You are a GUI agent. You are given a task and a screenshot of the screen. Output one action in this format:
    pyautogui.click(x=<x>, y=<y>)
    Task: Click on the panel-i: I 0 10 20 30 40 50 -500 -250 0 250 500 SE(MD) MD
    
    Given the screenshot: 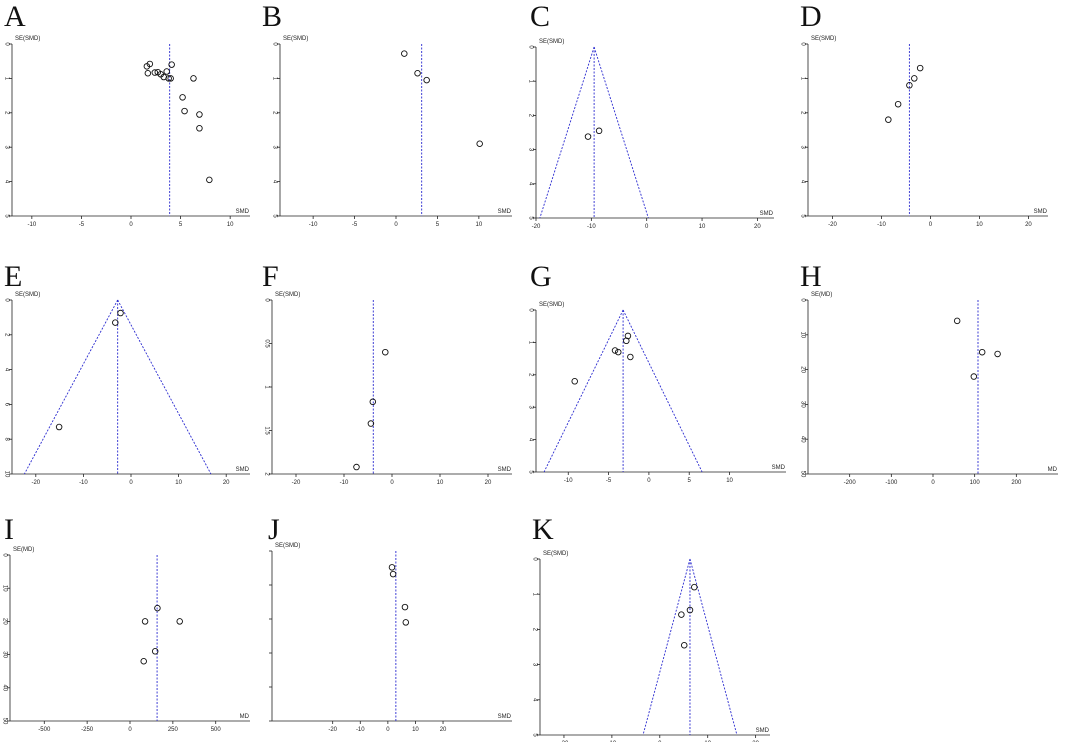 What is the action you would take?
    pyautogui.click(x=131, y=628)
    